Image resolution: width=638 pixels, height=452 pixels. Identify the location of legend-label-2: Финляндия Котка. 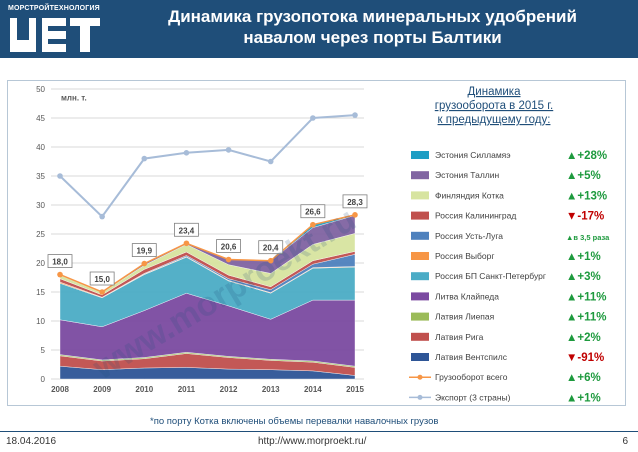
(469, 195).